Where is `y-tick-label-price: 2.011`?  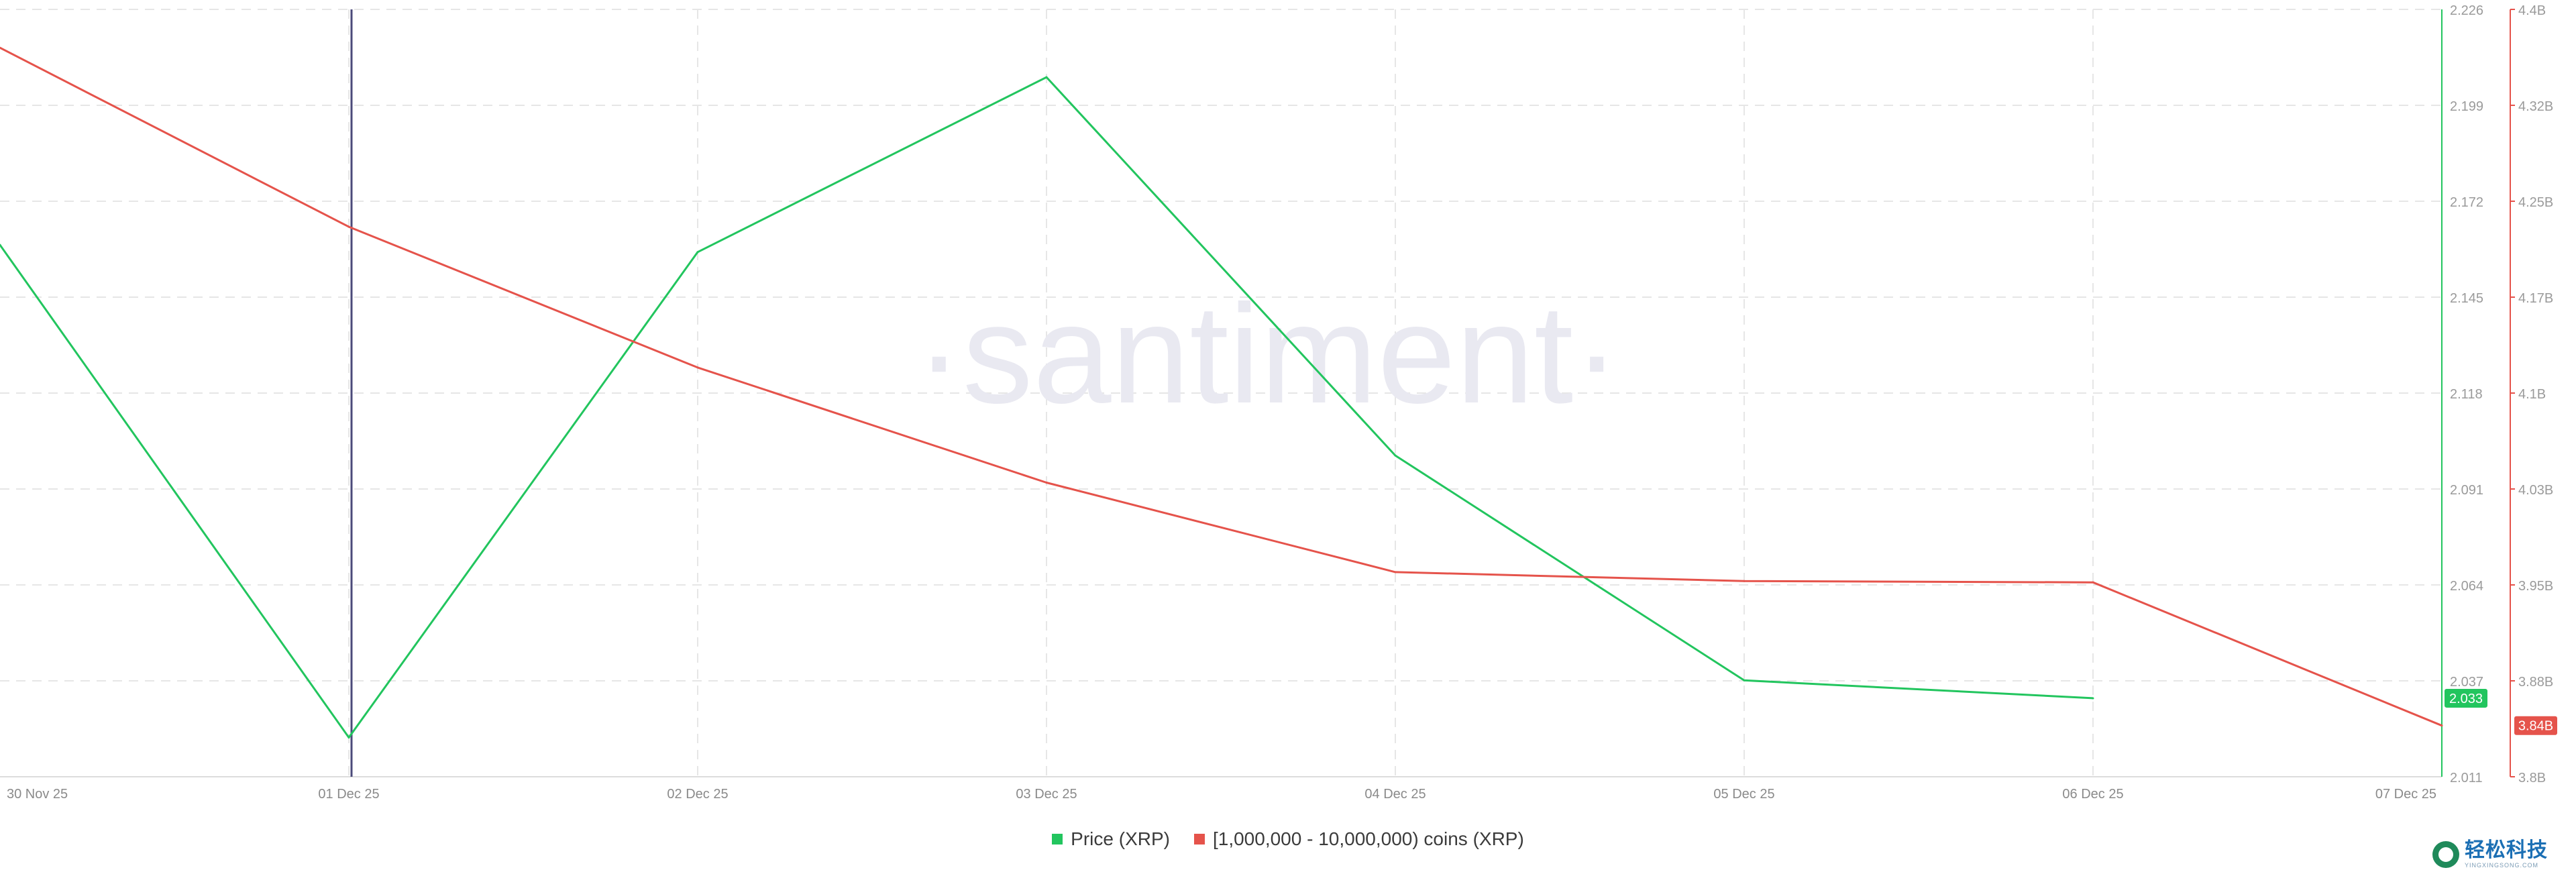 y-tick-label-price: 2.011 is located at coordinates (2466, 778).